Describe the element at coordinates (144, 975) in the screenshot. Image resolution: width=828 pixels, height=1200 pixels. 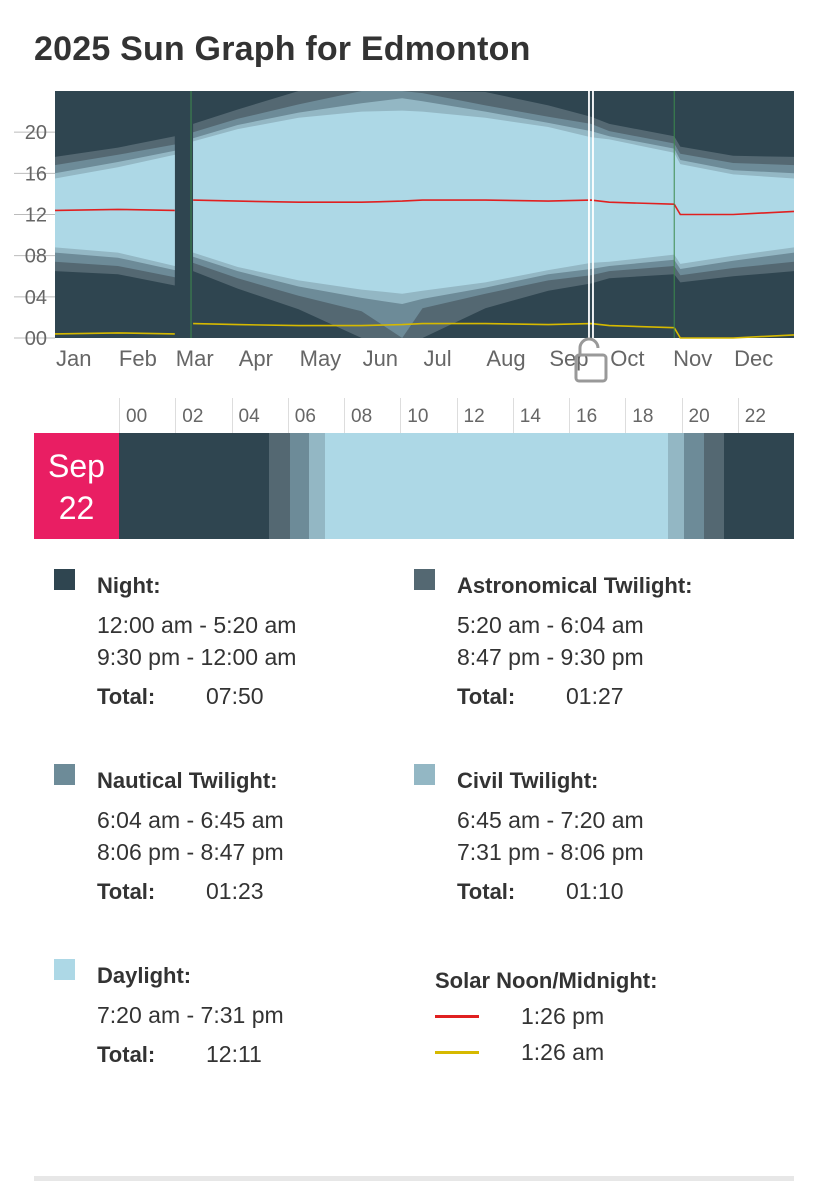
I see `legend-daylight-title: Daylight:` at that location.